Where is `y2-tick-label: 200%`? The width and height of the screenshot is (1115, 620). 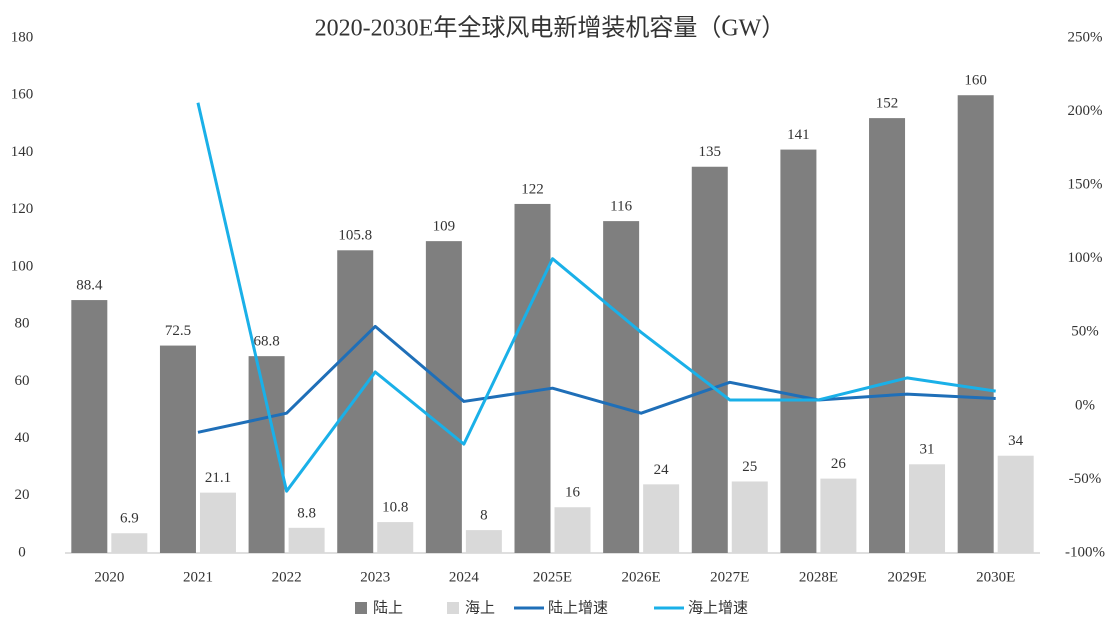 y2-tick-label: 200% is located at coordinates (1085, 111).